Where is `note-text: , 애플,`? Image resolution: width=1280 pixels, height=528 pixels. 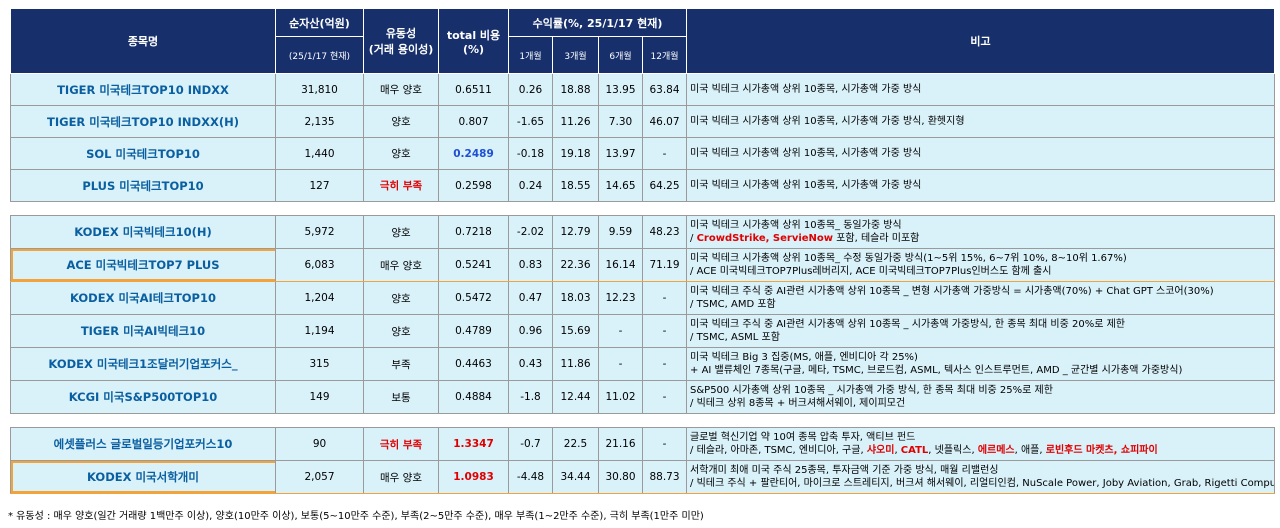 note-text: , 애플, is located at coordinates (1030, 450).